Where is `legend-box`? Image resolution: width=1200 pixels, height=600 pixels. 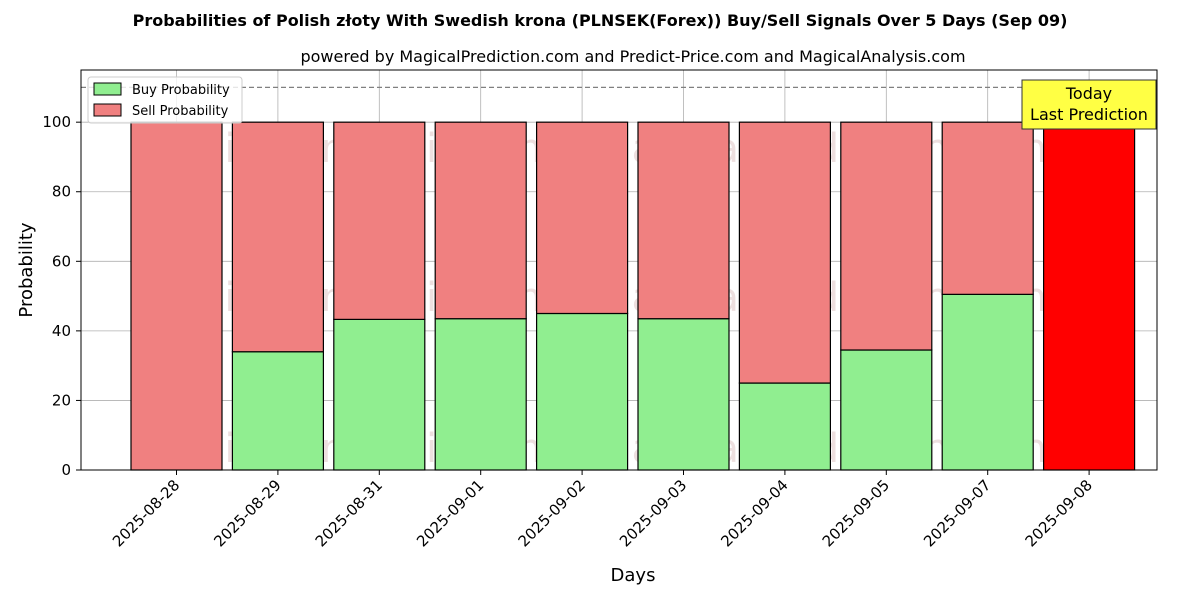 legend-box is located at coordinates (165, 100).